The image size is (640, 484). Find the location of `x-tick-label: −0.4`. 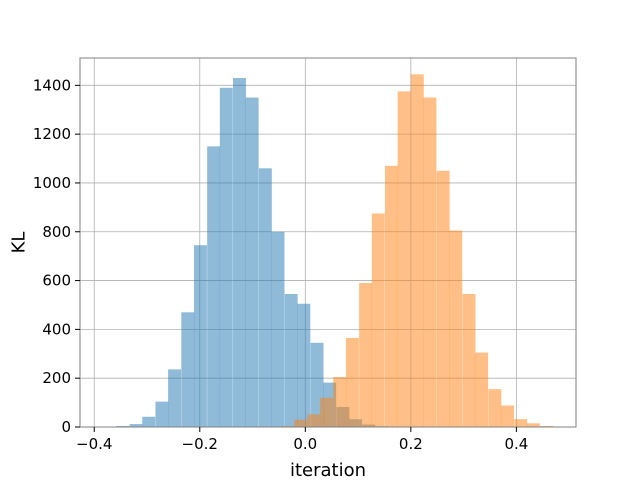

x-tick-label: −0.4 is located at coordinates (94, 444).